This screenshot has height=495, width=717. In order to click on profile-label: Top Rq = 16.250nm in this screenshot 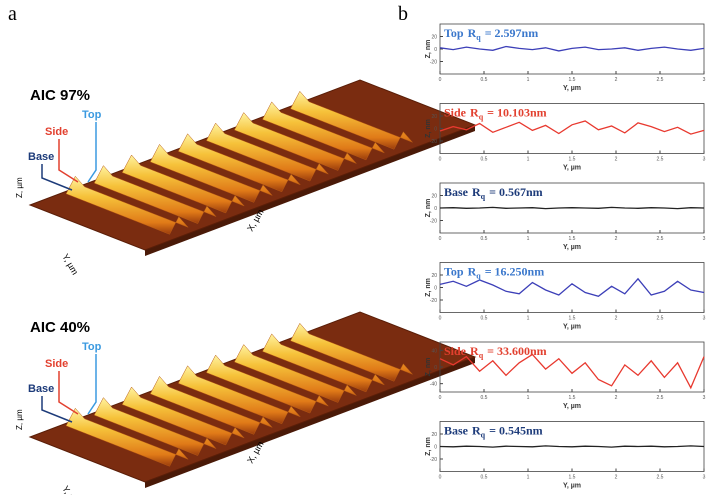, I will do `click(494, 273)`.